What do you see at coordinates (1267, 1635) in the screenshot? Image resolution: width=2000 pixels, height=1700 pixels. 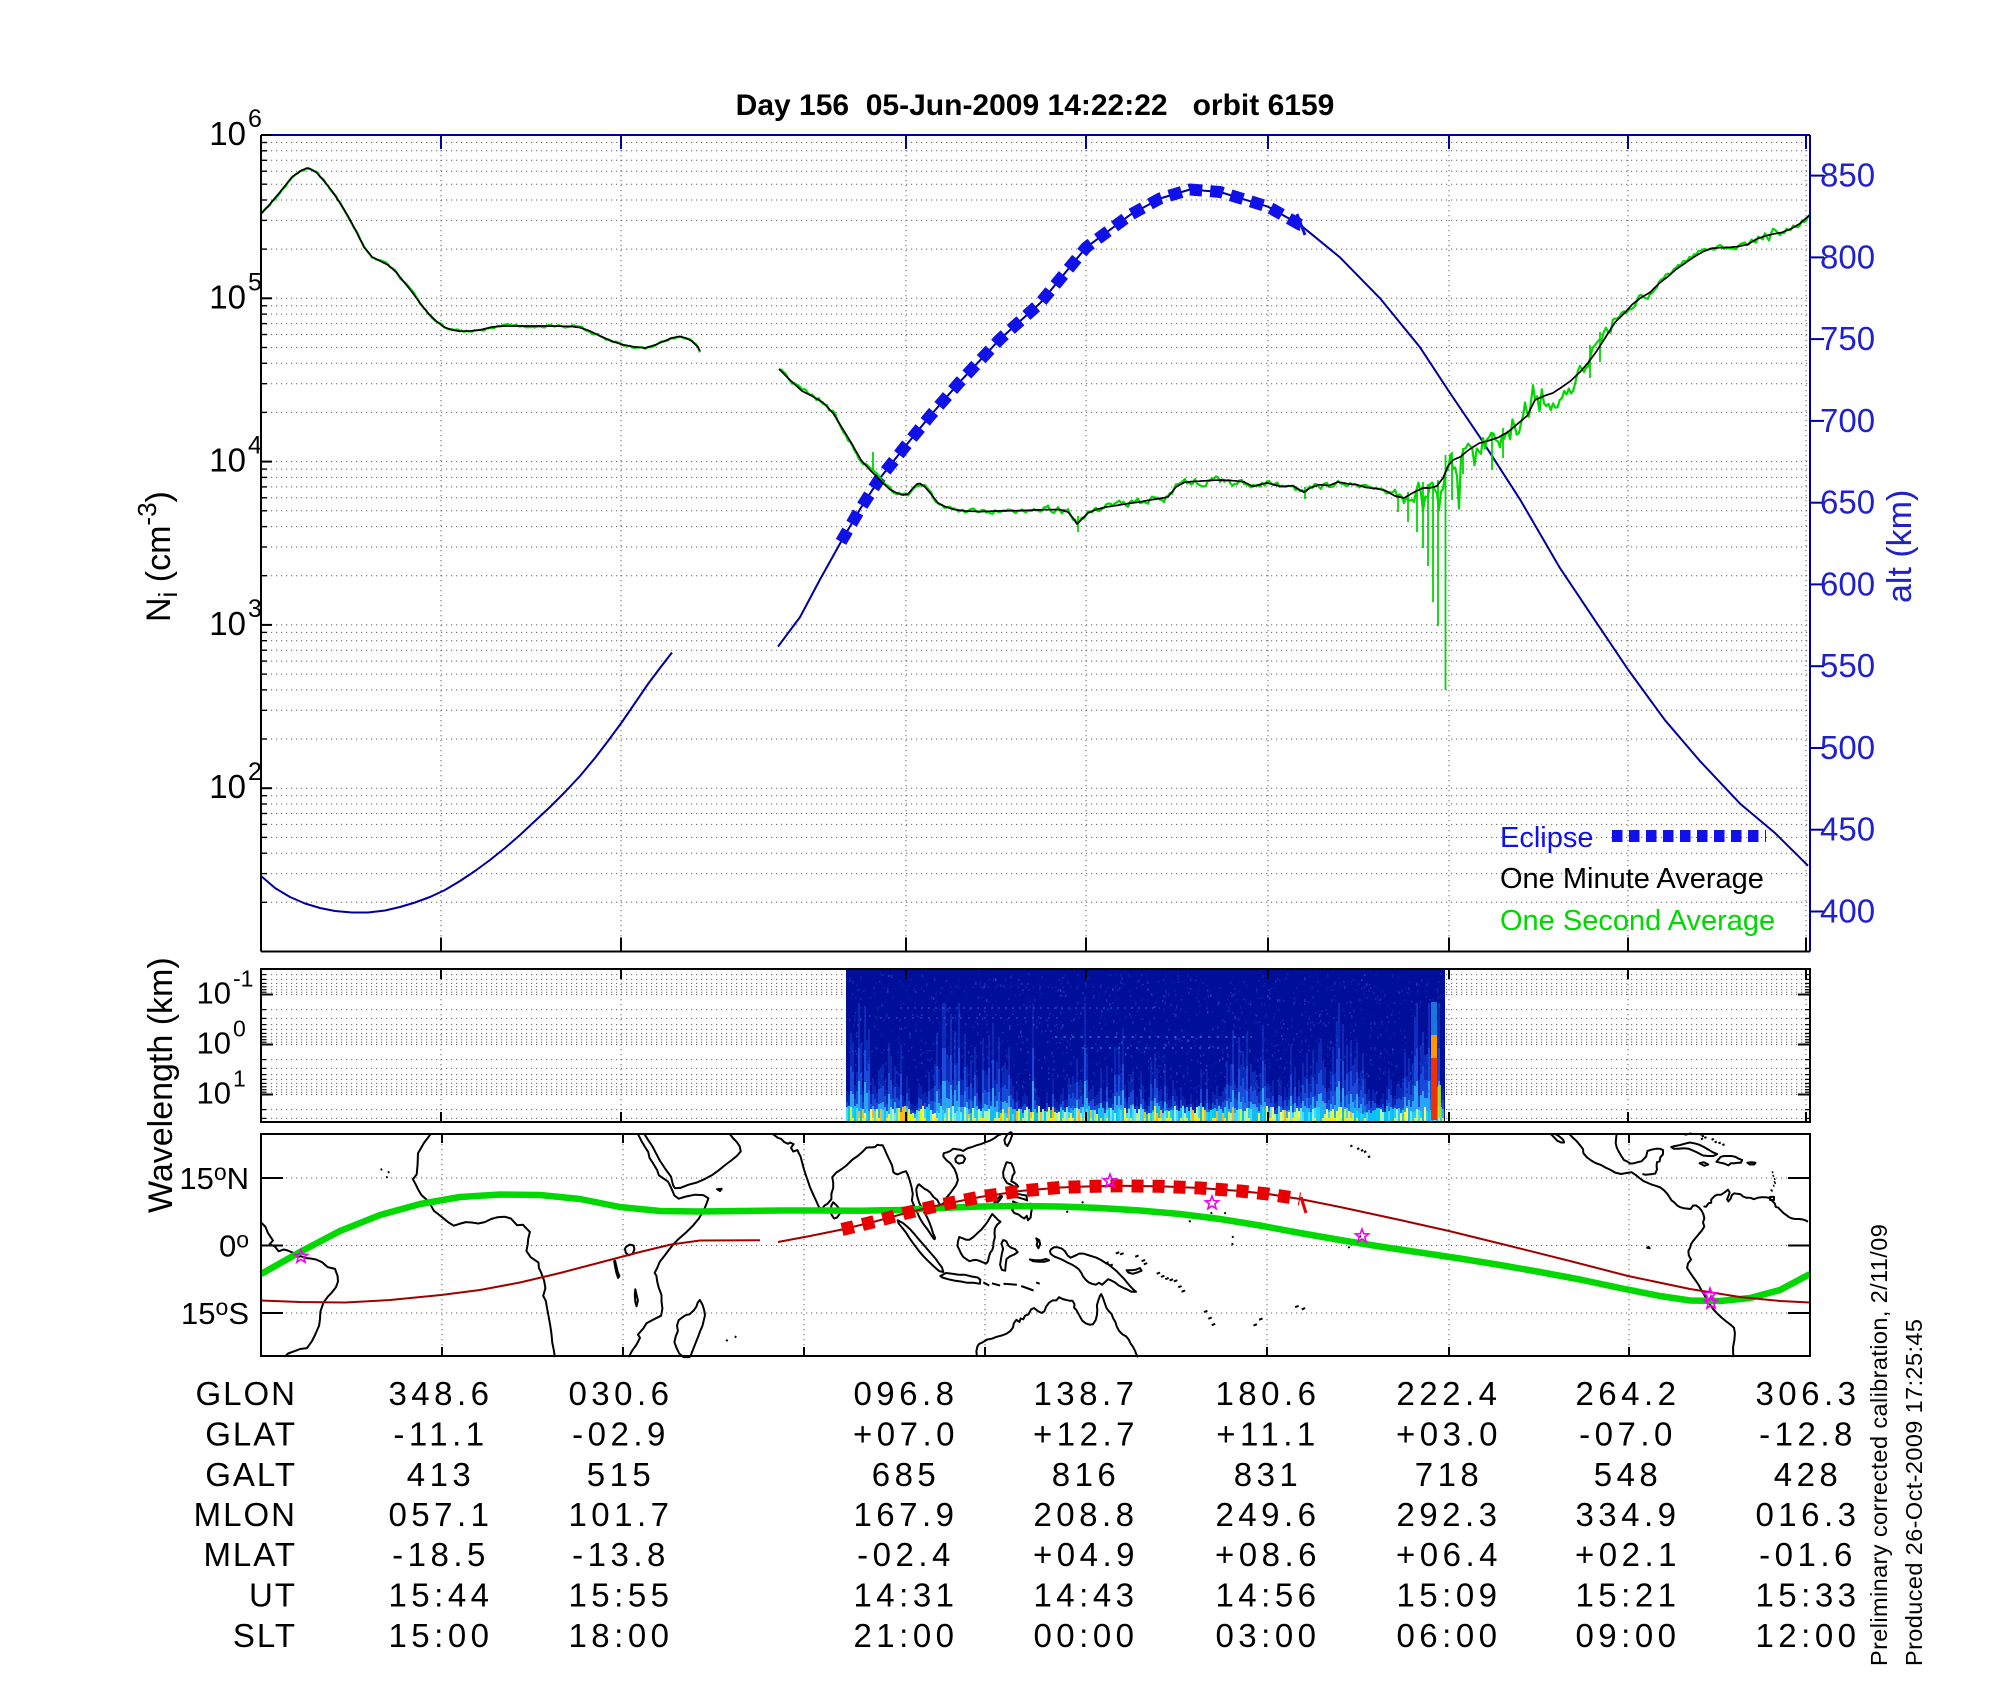 I see `svg-text: 03:00` at bounding box center [1267, 1635].